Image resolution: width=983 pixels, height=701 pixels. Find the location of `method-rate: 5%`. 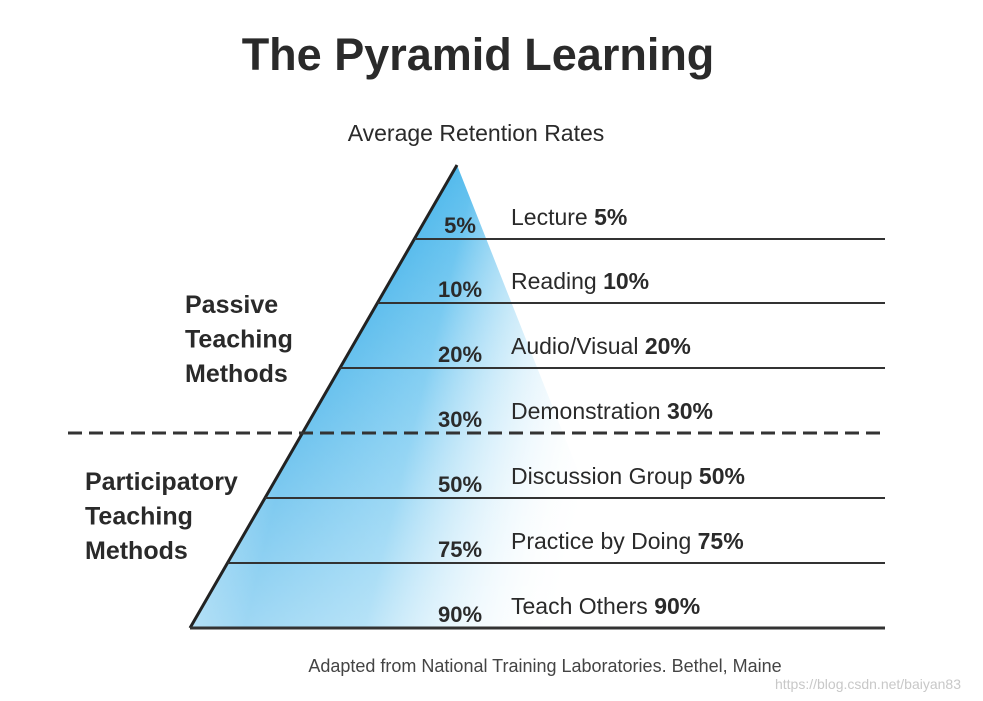

method-rate: 5% is located at coordinates (610, 217).